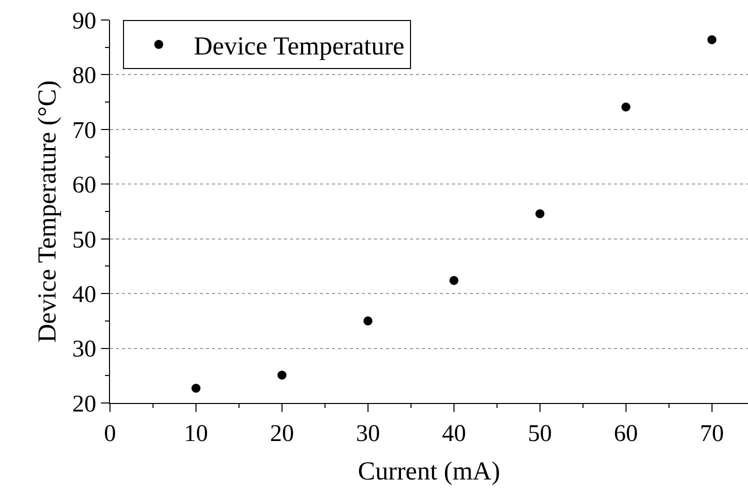 This screenshot has width=748, height=503. Describe the element at coordinates (368, 433) in the screenshot. I see `x-tick-label: 30` at that location.